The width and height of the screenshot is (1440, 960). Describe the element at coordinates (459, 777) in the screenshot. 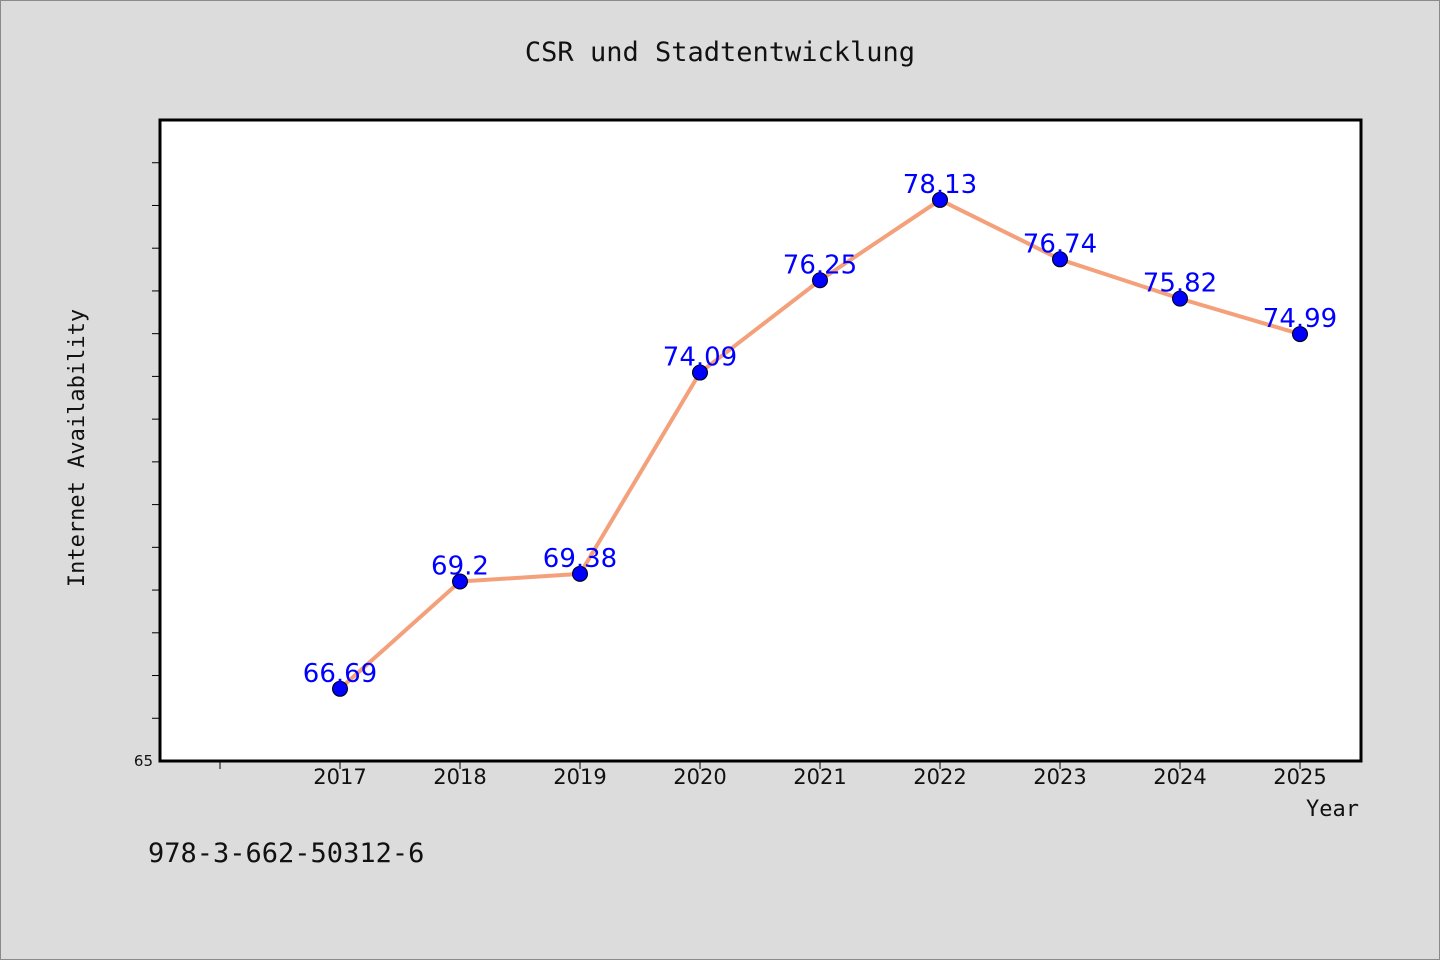

I see `x-tick-label: 2018` at that location.